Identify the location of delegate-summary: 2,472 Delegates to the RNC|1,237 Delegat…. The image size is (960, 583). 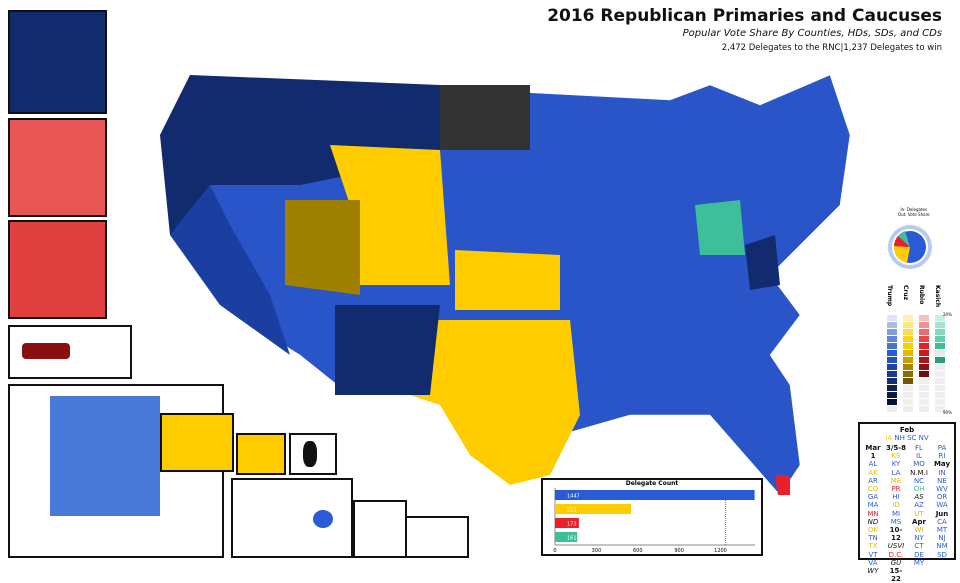
(831, 48).